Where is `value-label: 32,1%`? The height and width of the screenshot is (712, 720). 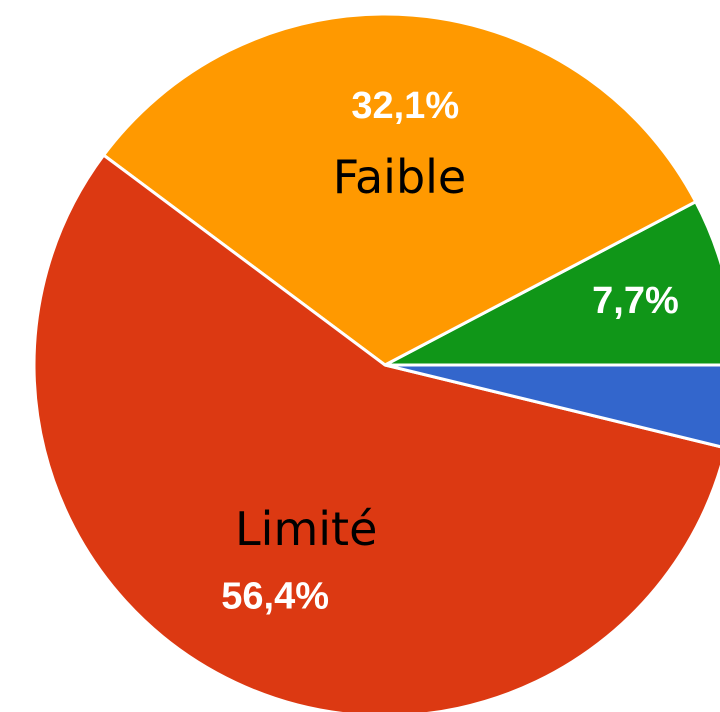
value-label: 32,1% is located at coordinates (405, 106).